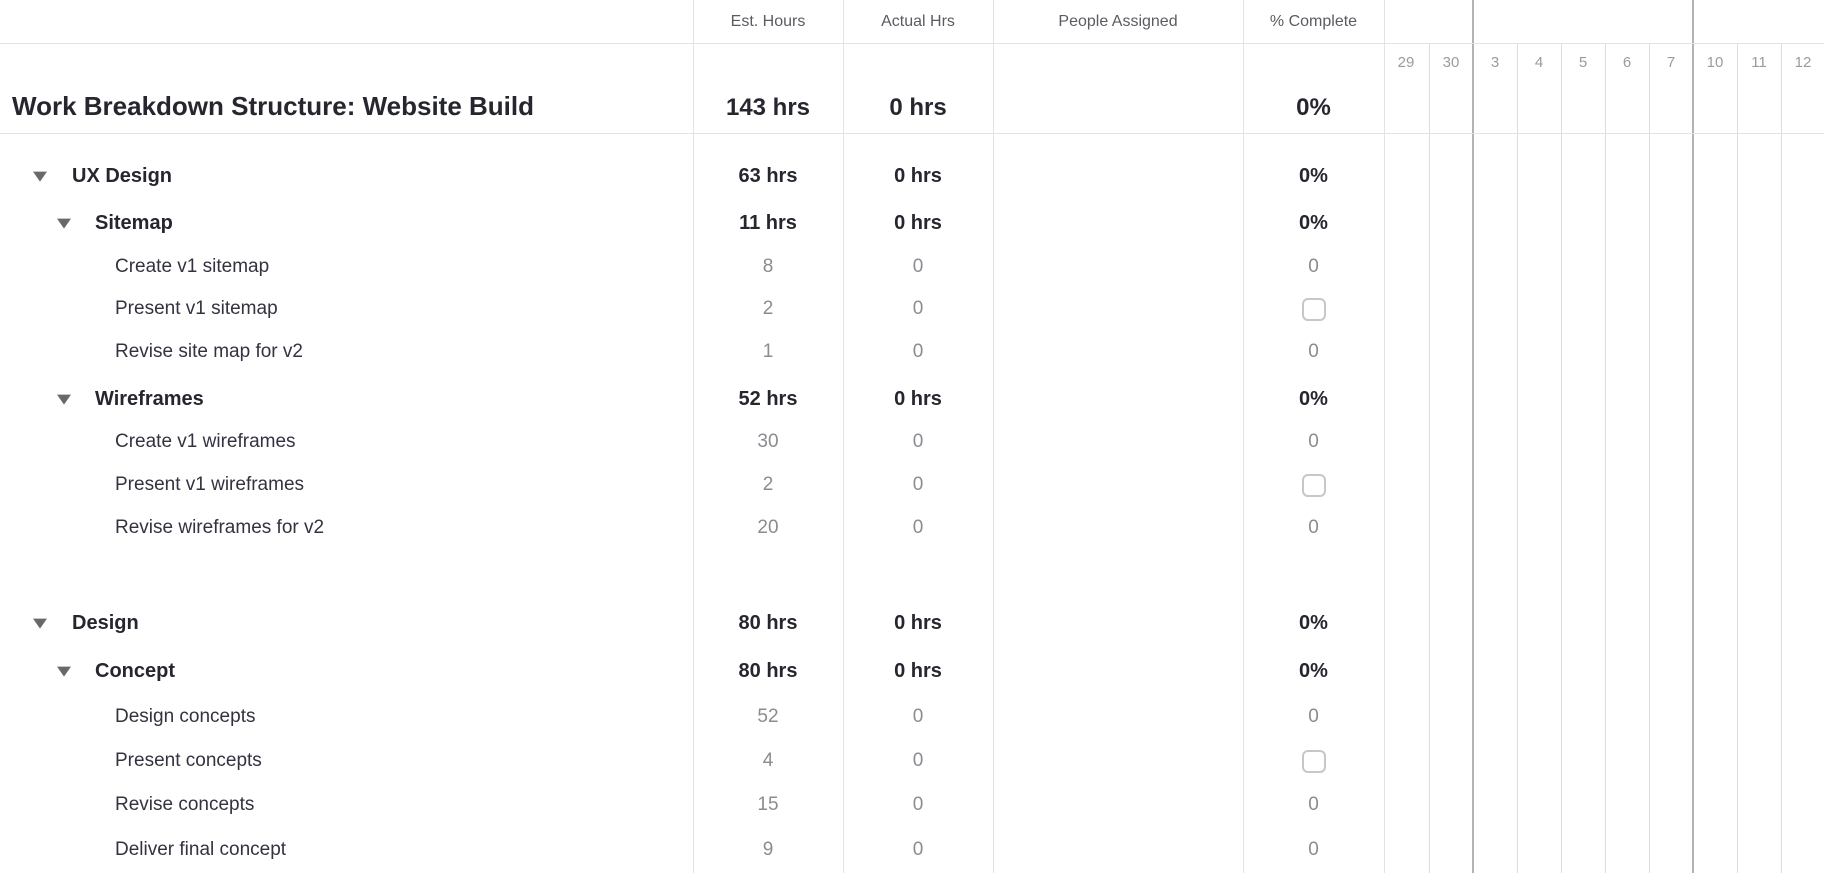  Describe the element at coordinates (273, 106) in the screenshot. I see `task-name: Work Breakdown Structure: Website Build` at that location.